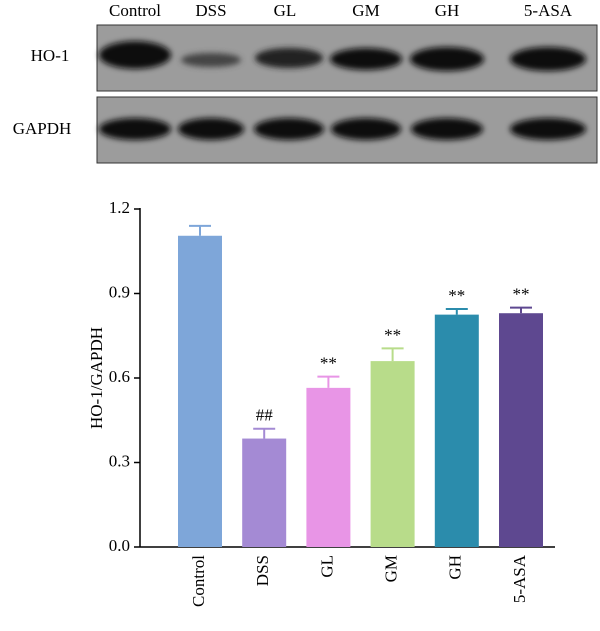 The height and width of the screenshot is (631, 600). What do you see at coordinates (198, 581) in the screenshot?
I see `x-tick-label: Control` at bounding box center [198, 581].